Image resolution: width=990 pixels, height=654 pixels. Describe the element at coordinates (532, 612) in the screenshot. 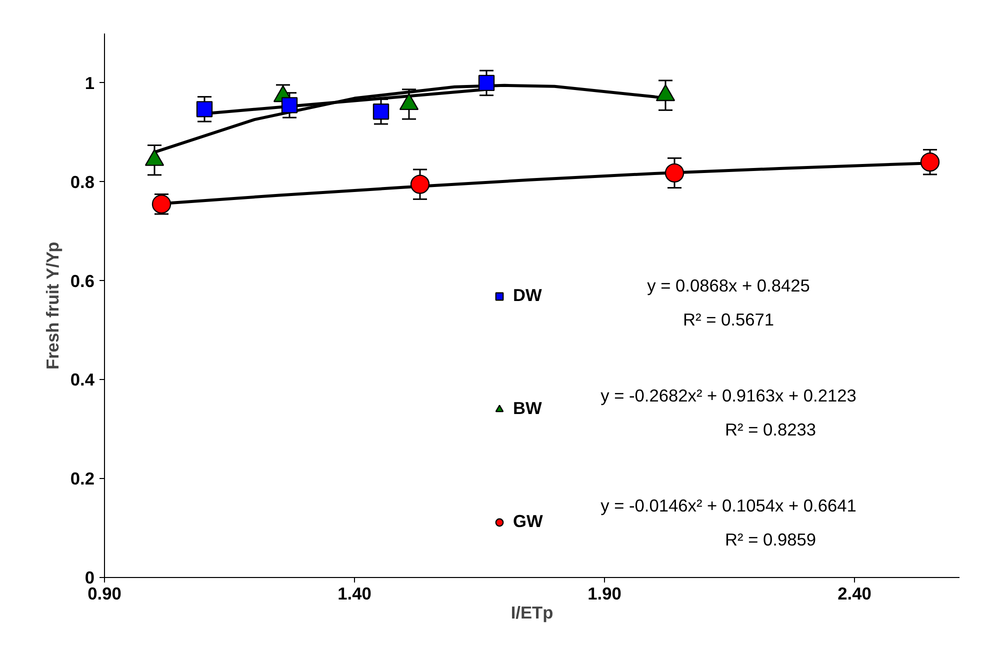

I see `x-axis-title: I/ETp` at that location.